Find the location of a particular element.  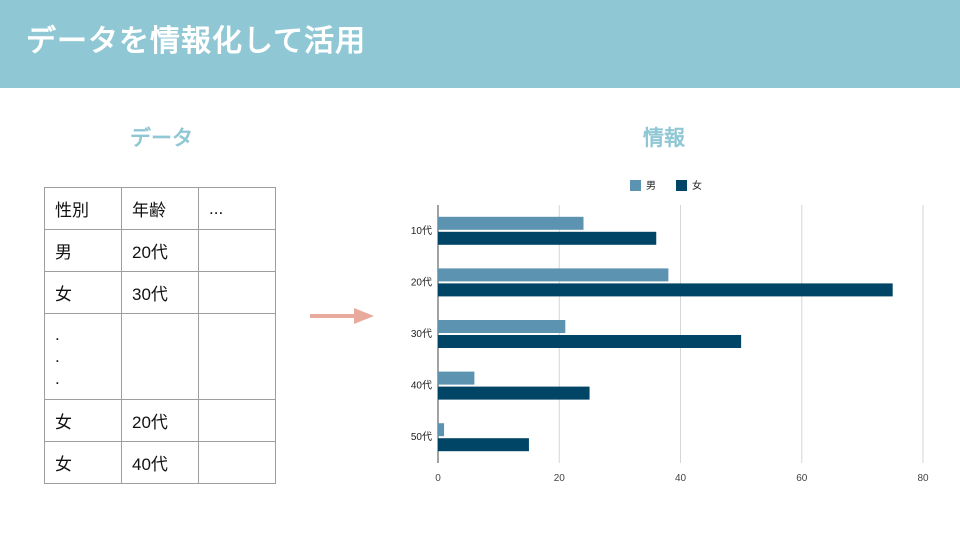

table-row: 女 40代 is located at coordinates (160, 462).